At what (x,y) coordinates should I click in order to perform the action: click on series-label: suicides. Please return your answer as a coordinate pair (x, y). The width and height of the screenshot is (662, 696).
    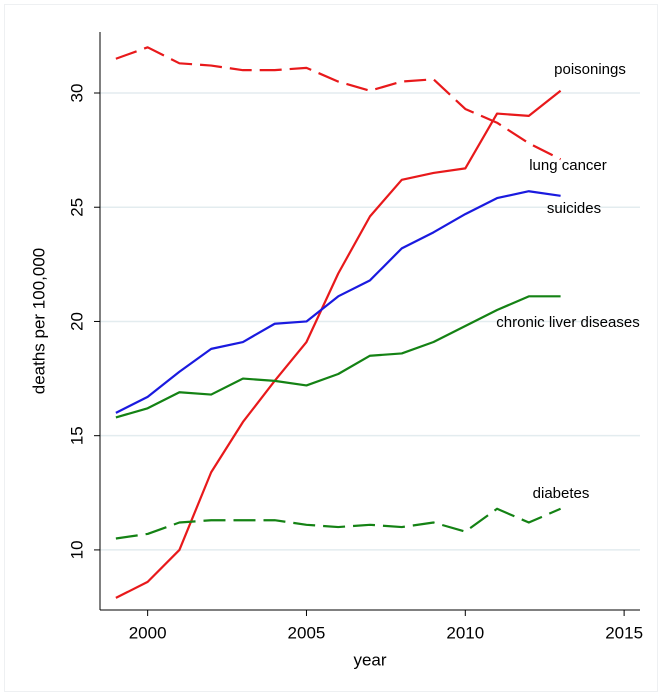
    Looking at the image, I should click on (574, 208).